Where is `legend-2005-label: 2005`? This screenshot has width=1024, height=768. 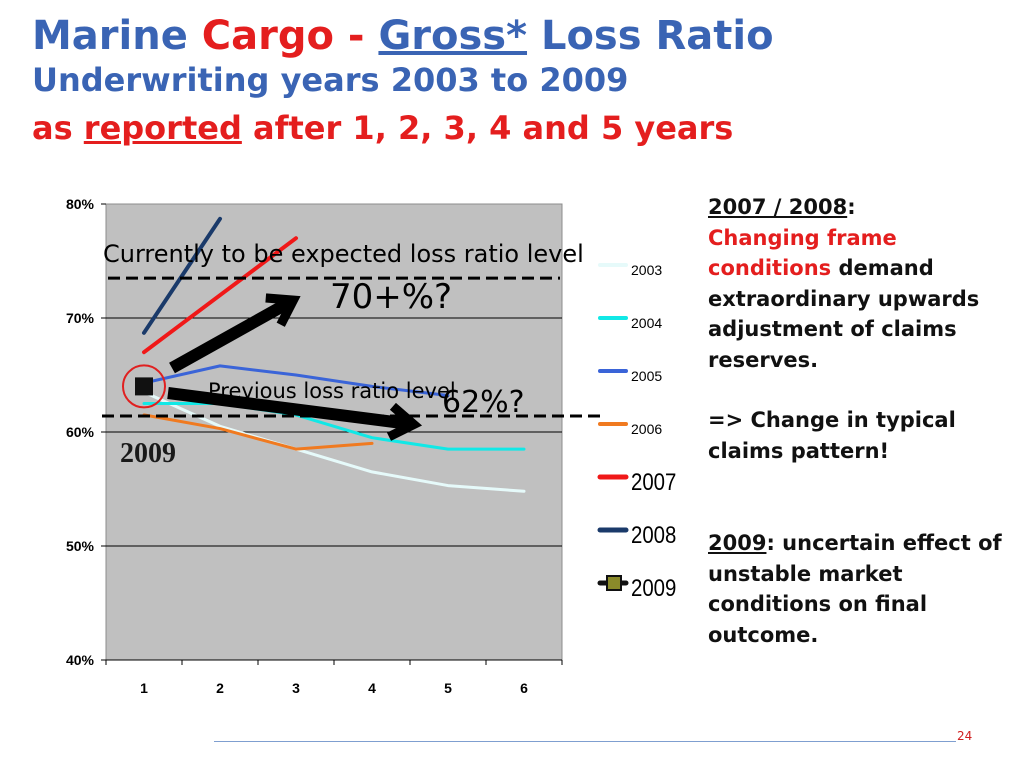 legend-2005-label: 2005 is located at coordinates (646, 376).